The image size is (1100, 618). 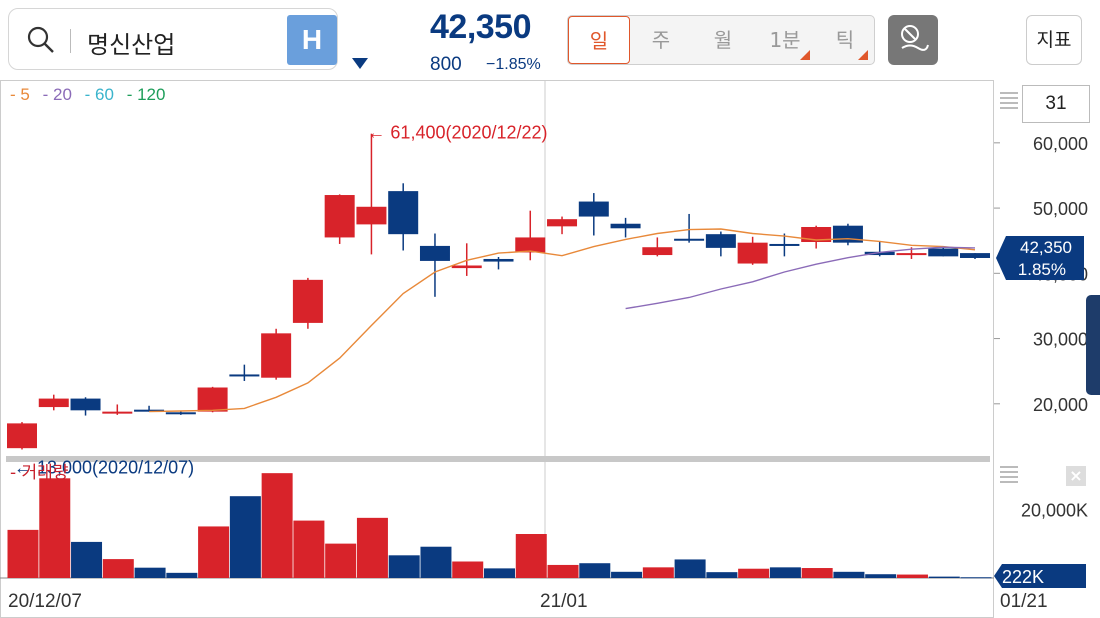 What do you see at coordinates (481, 27) in the screenshot?
I see `current-price: 42,350` at bounding box center [481, 27].